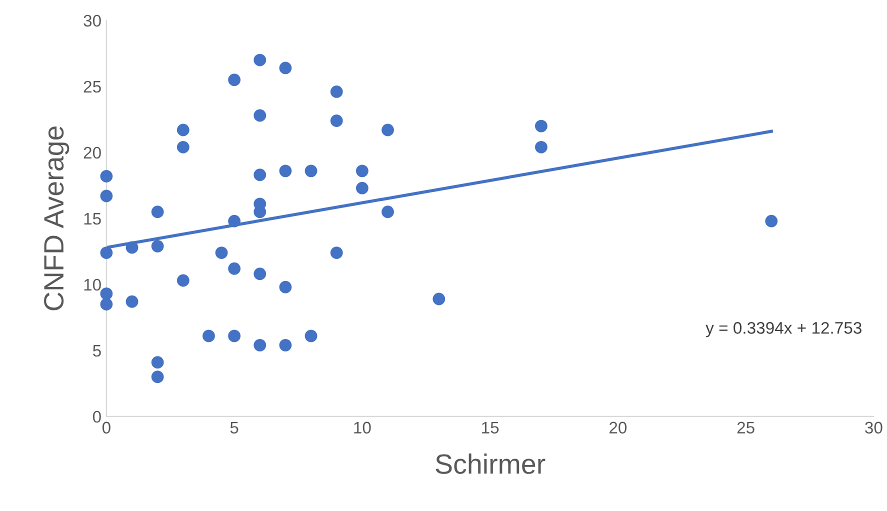 The image size is (887, 511). Describe the element at coordinates (92, 219) in the screenshot. I see `y-tick-label: 15` at that location.